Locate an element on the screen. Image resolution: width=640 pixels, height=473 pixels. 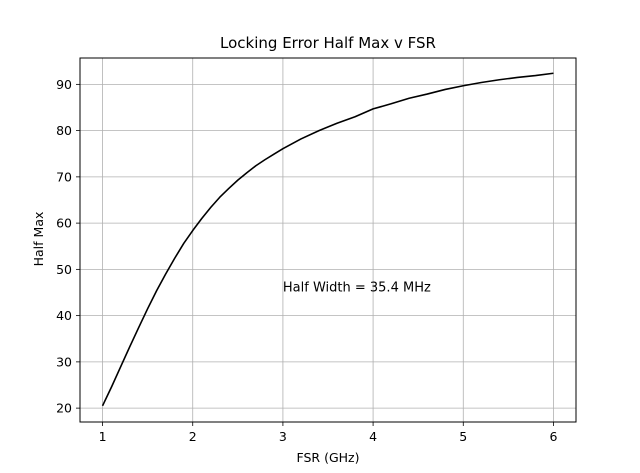
chart-title: Locking Error Half Max v FSR is located at coordinates (328, 43).